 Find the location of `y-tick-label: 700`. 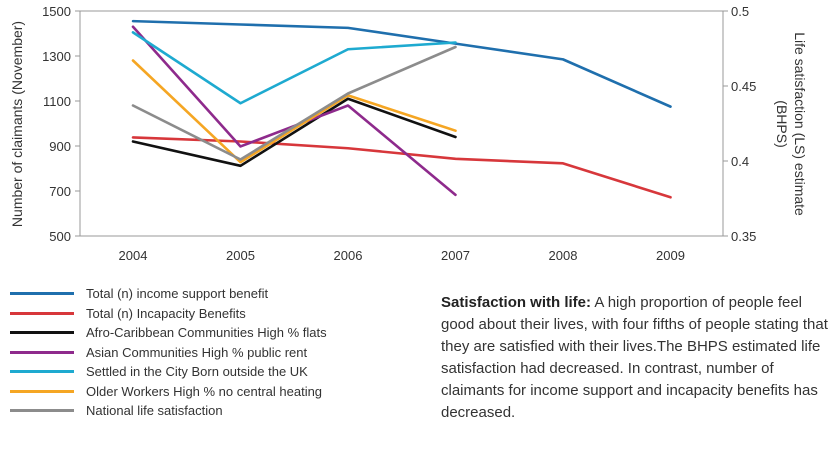

y-tick-label: 700 is located at coordinates (60, 191).